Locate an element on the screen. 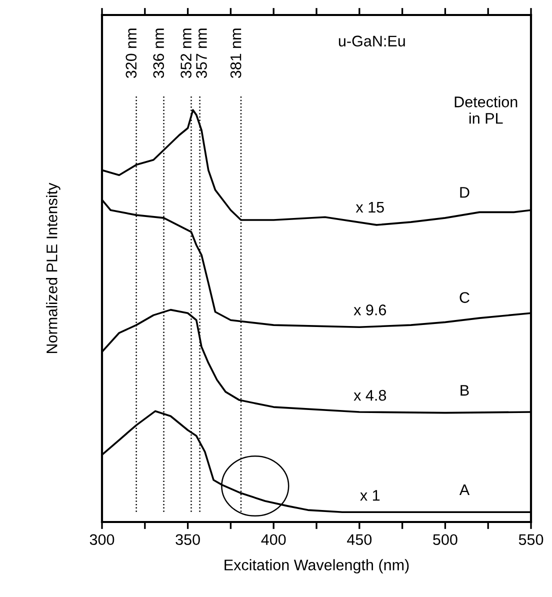  text: u-GaN:Eu is located at coordinates (371, 41).